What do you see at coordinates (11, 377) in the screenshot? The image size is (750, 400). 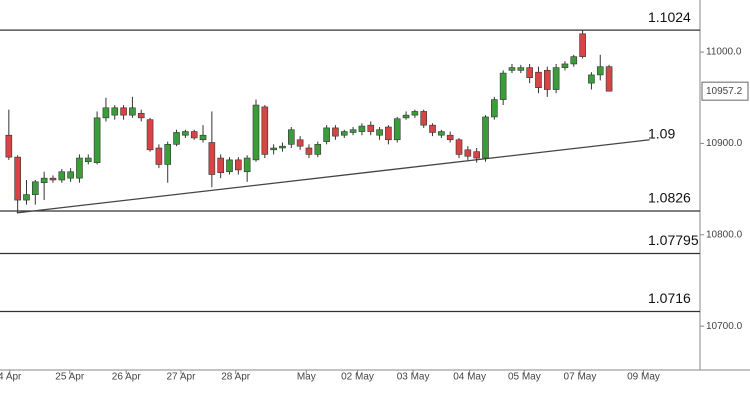 I see `x-tick-label: 4 Apr` at bounding box center [11, 377].